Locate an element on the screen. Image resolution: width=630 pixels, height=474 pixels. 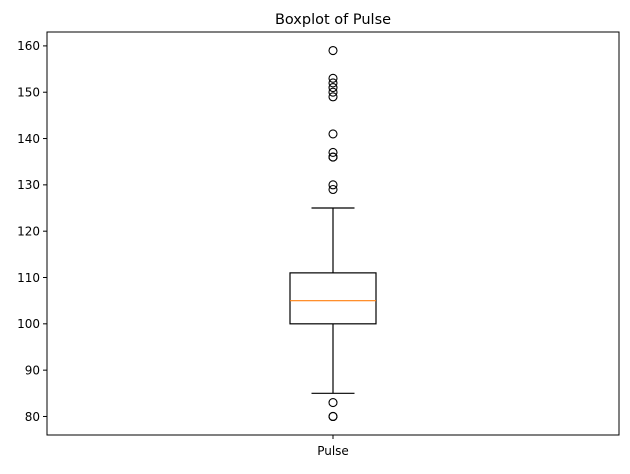
y-tick-label: 80 is located at coordinates (32, 417).